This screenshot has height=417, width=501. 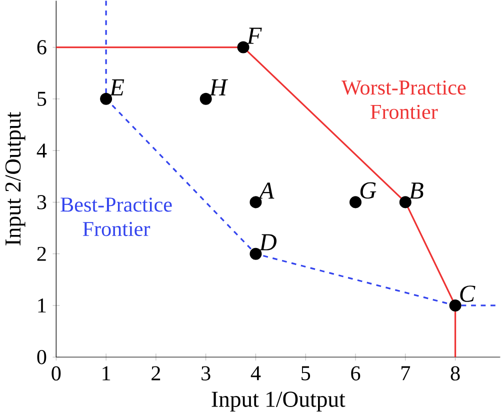 What do you see at coordinates (156, 373) in the screenshot?
I see `x-tick-label: 2` at bounding box center [156, 373].